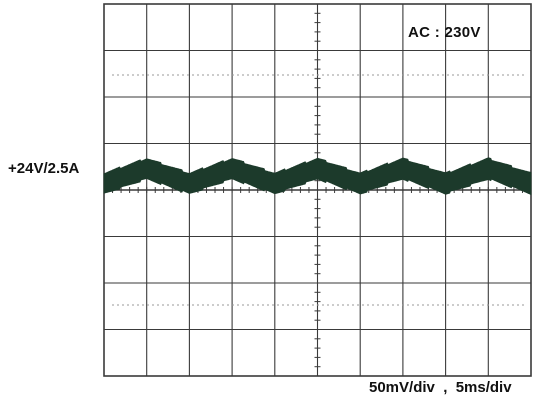 The image size is (538, 404). What do you see at coordinates (440, 387) in the screenshot?
I see `scale-label: 50mV/div , 5ms/div` at bounding box center [440, 387].